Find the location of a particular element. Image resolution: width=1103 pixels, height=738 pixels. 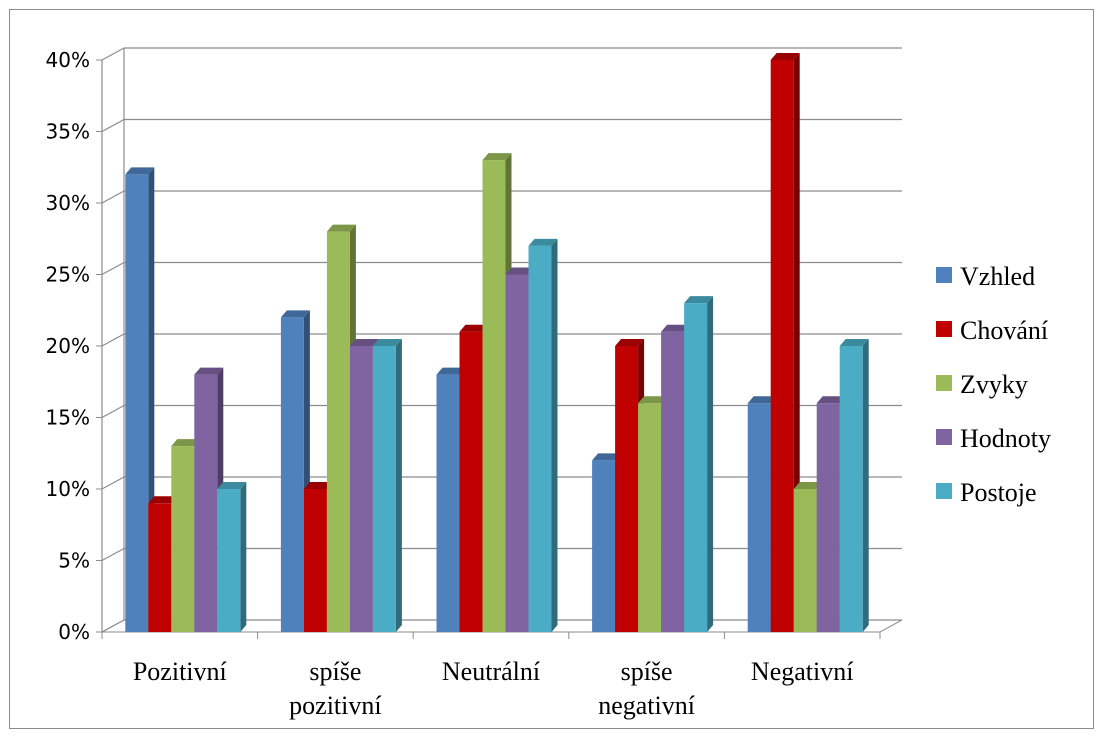

y-tick-label: 20% is located at coordinates (68, 346).